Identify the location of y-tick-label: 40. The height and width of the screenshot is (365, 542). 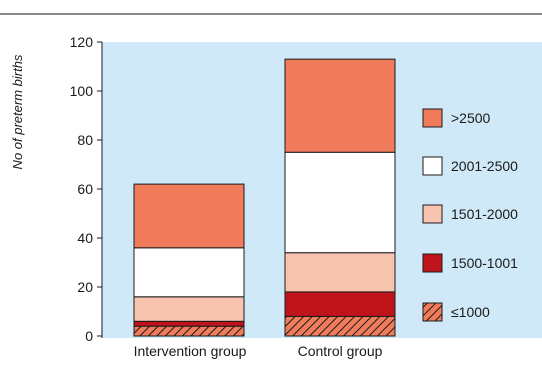
(85, 238).